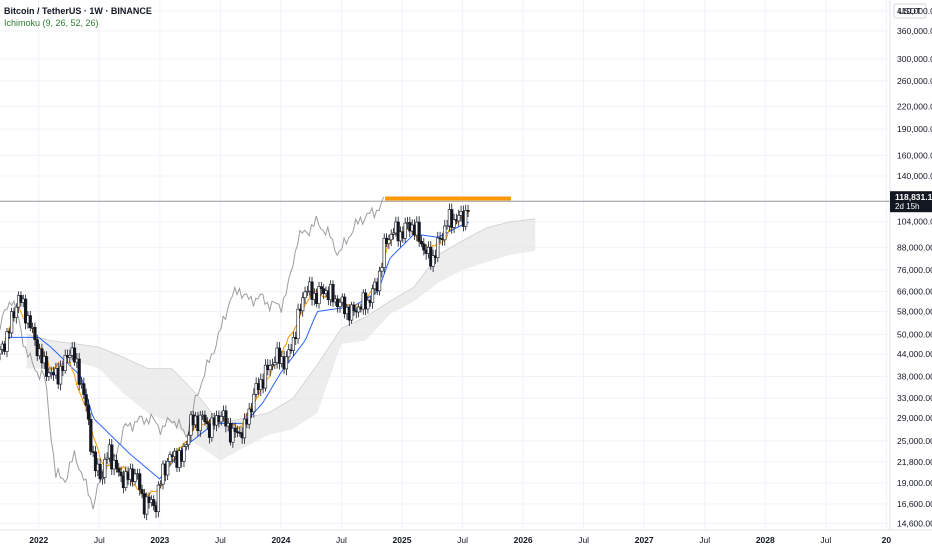 This screenshot has width=932, height=550. Describe the element at coordinates (914, 176) in the screenshot. I see `price-tick-label: 140,000.00` at that location.